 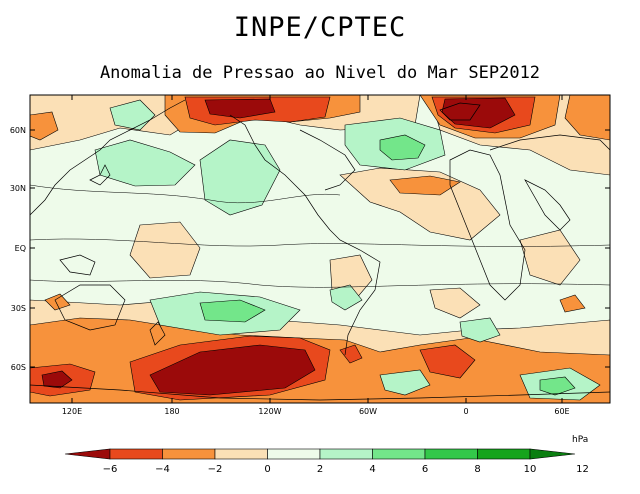 I want to click on colorbar-label: −2, so click(x=215, y=469).